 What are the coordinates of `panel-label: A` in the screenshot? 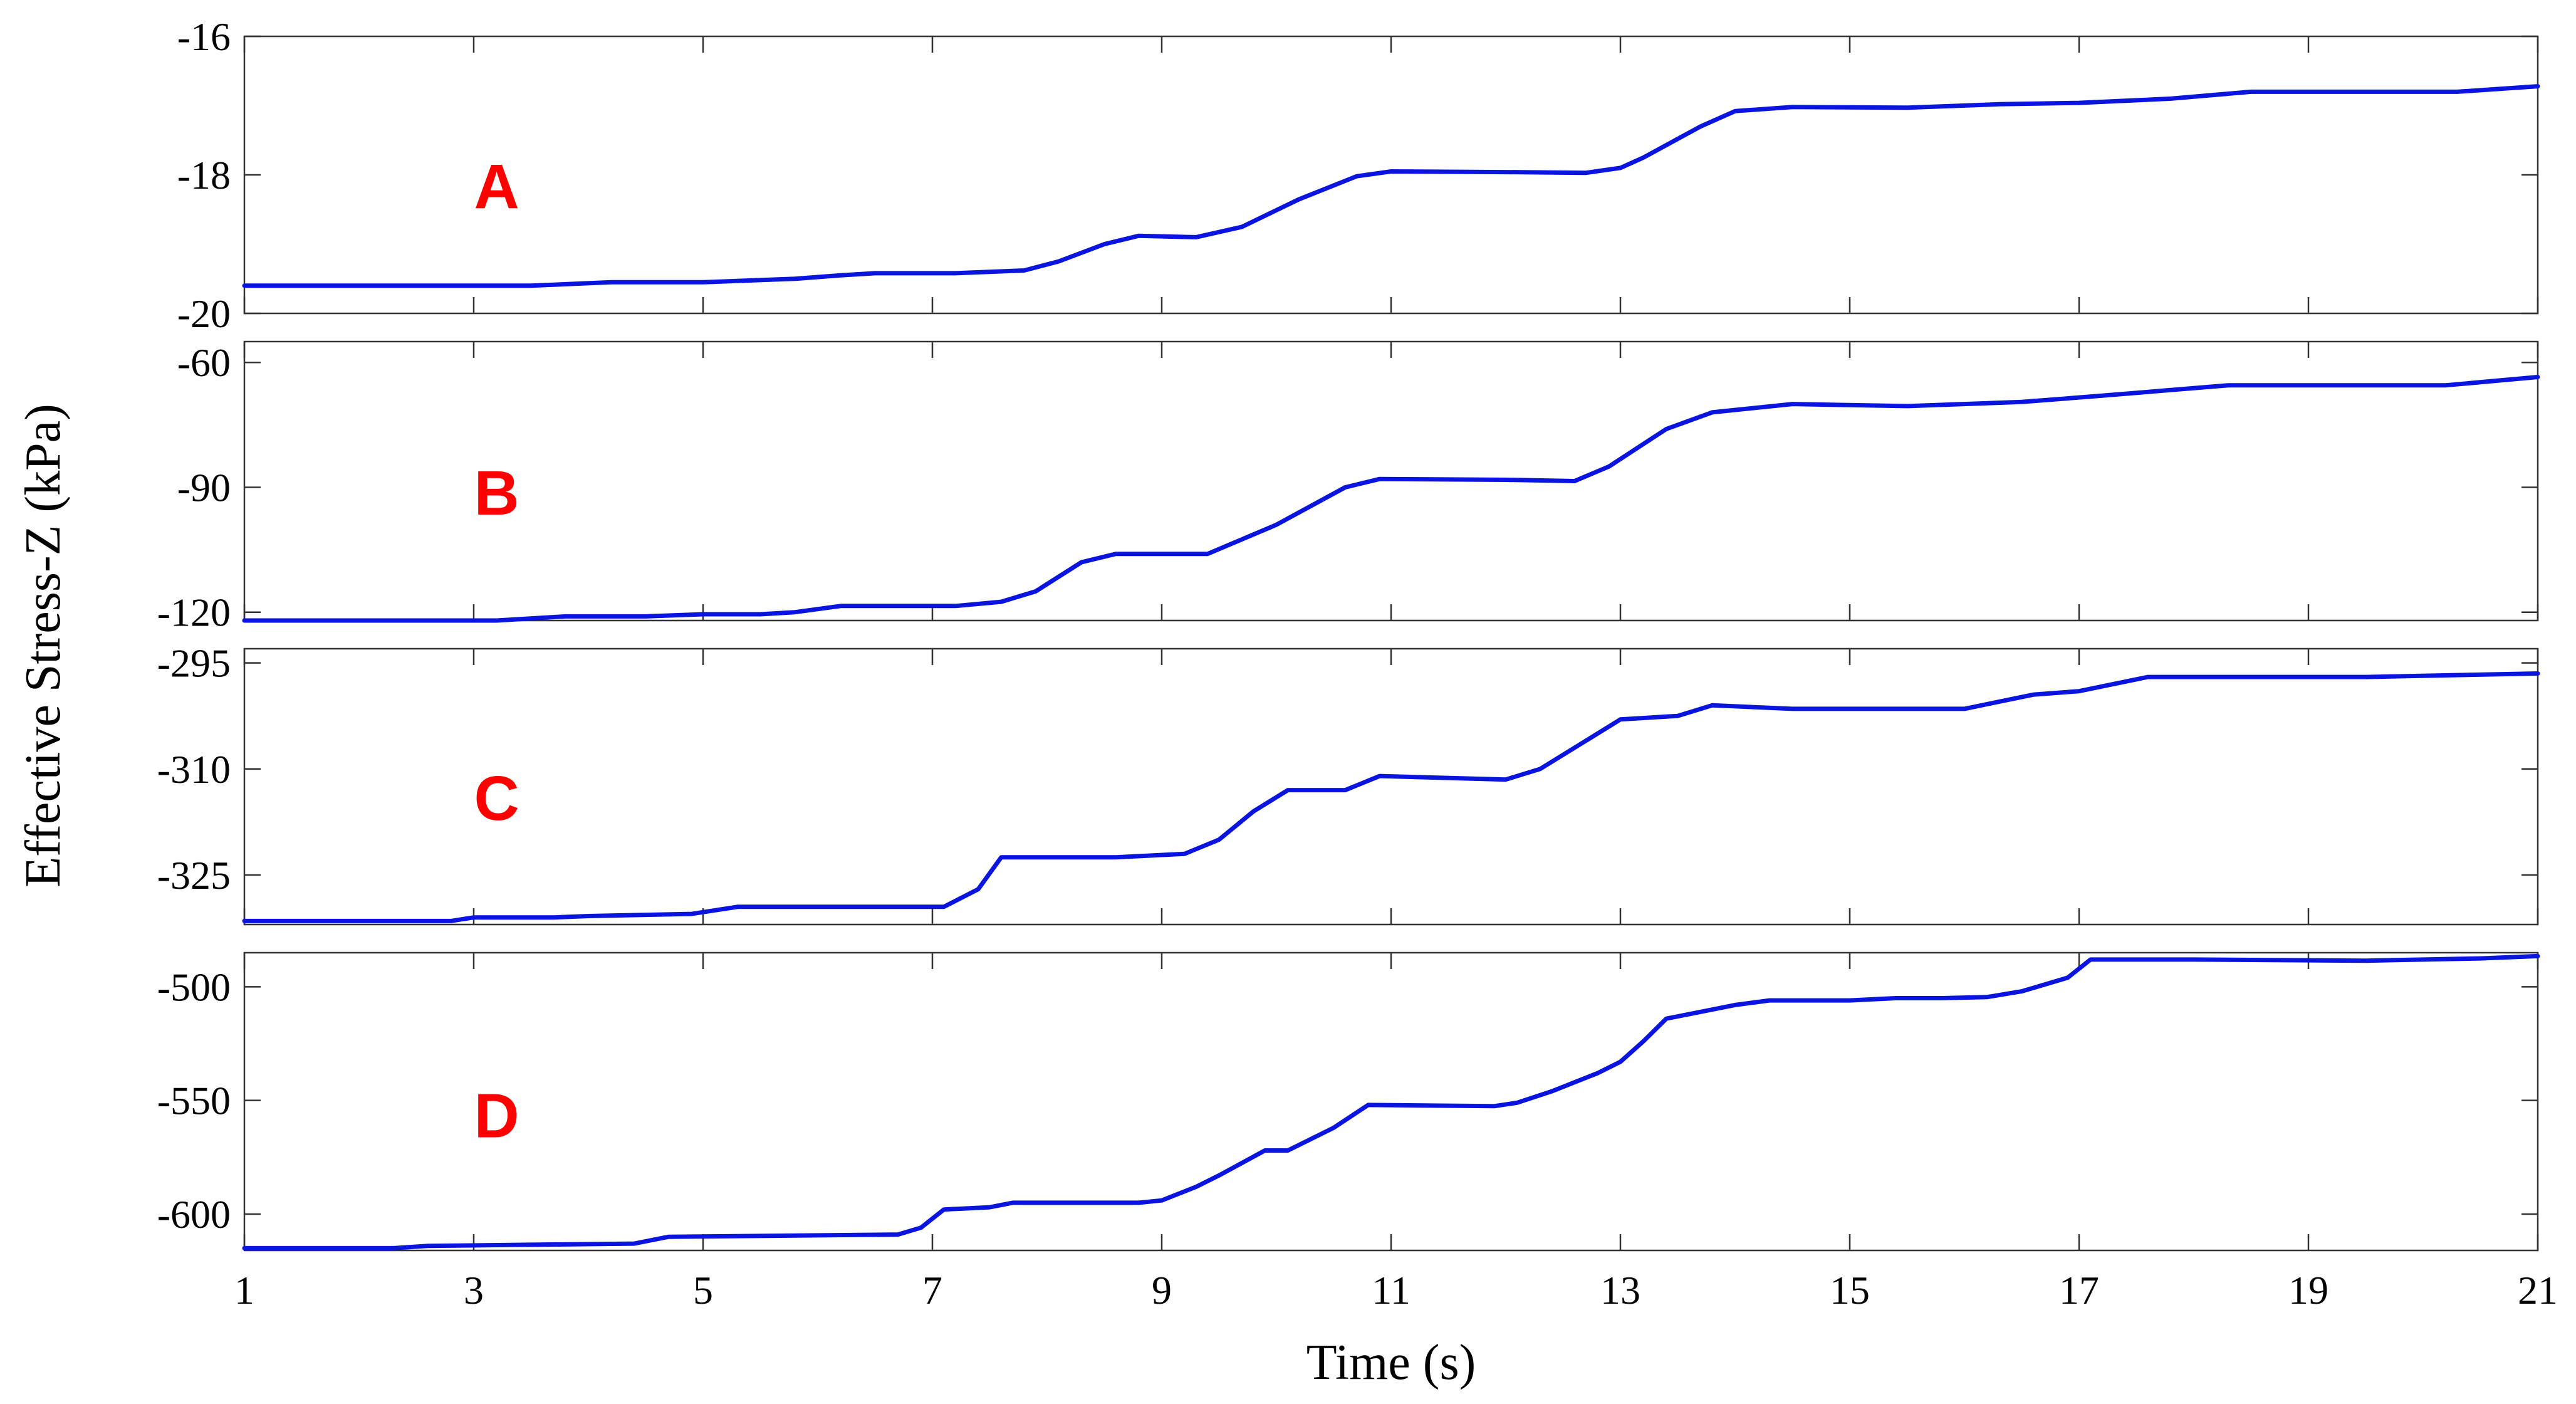 It's located at (496, 187).